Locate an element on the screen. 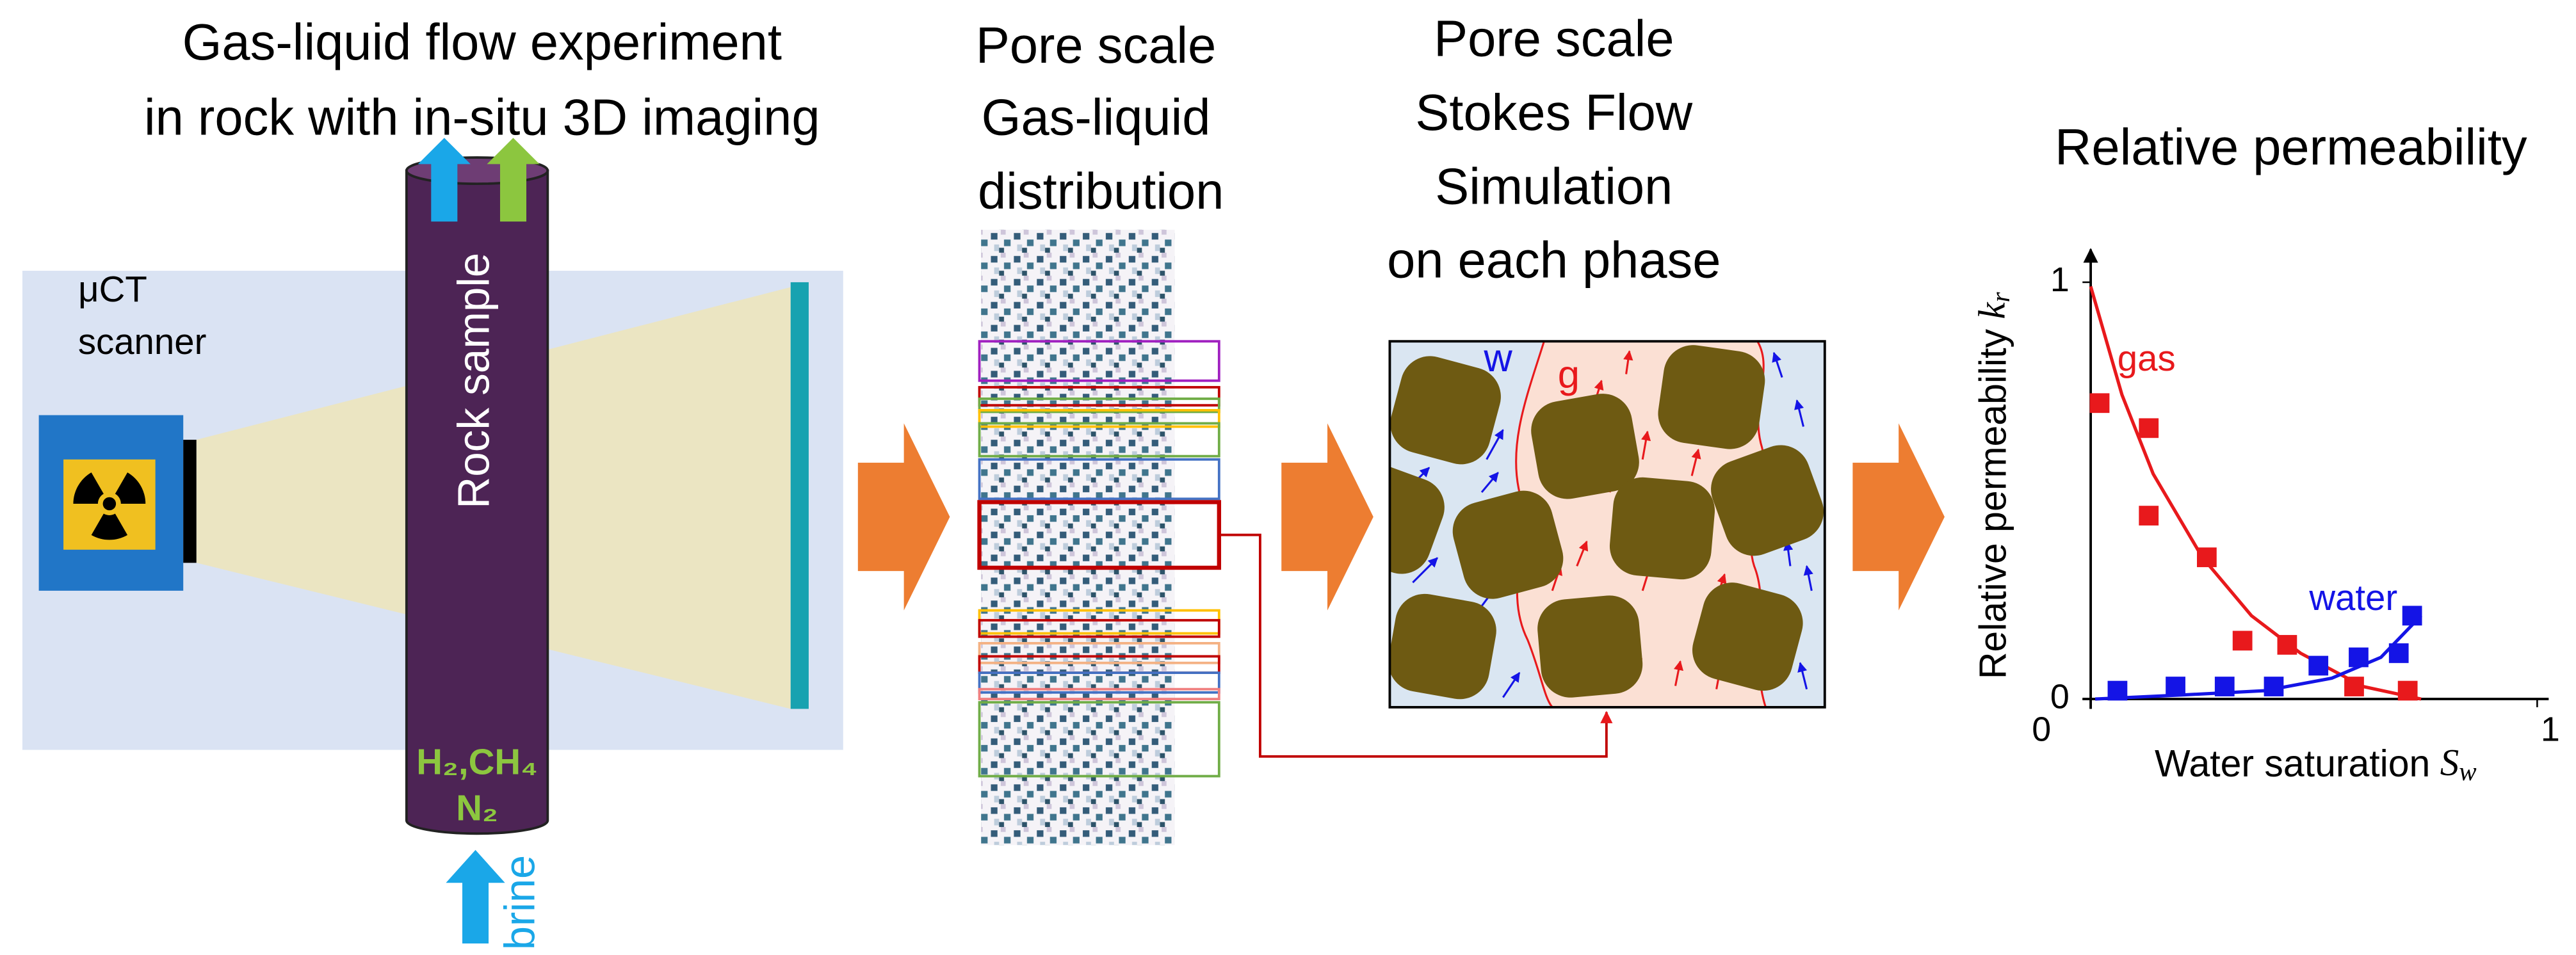 The height and width of the screenshot is (955, 2576). x-tick-label: 0 is located at coordinates (2041, 729).